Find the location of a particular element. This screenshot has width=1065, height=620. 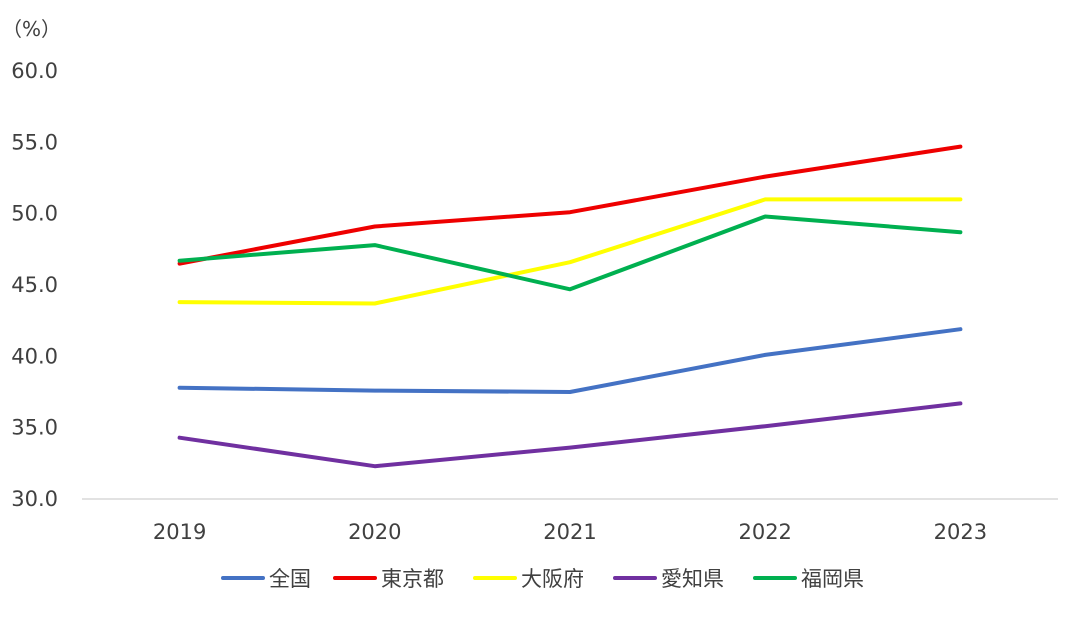

x-axis-tick-labels: 2019 2020 2021 2022 2023 is located at coordinates (570, 532).